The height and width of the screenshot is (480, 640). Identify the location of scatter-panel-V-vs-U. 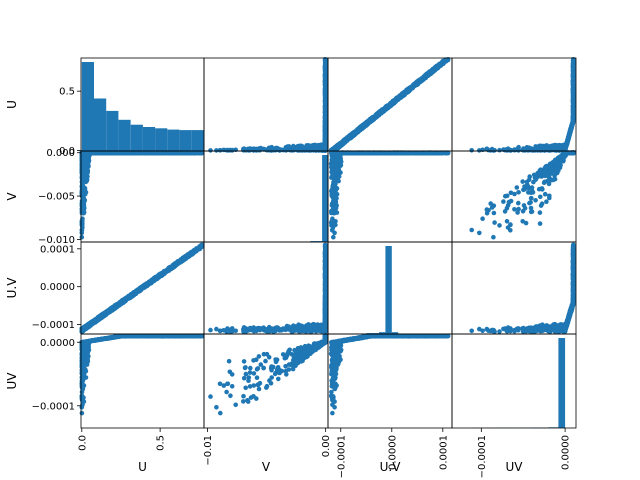
(142, 195).